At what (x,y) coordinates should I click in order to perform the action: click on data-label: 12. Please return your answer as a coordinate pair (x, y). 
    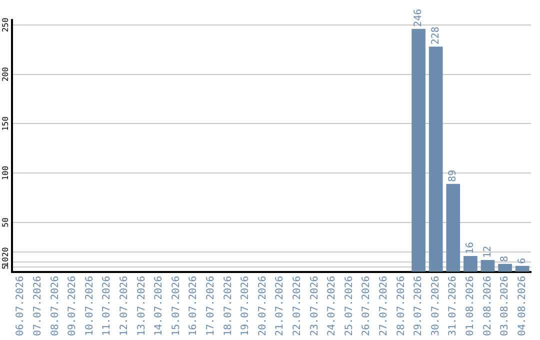
    Looking at the image, I should click on (488, 252).